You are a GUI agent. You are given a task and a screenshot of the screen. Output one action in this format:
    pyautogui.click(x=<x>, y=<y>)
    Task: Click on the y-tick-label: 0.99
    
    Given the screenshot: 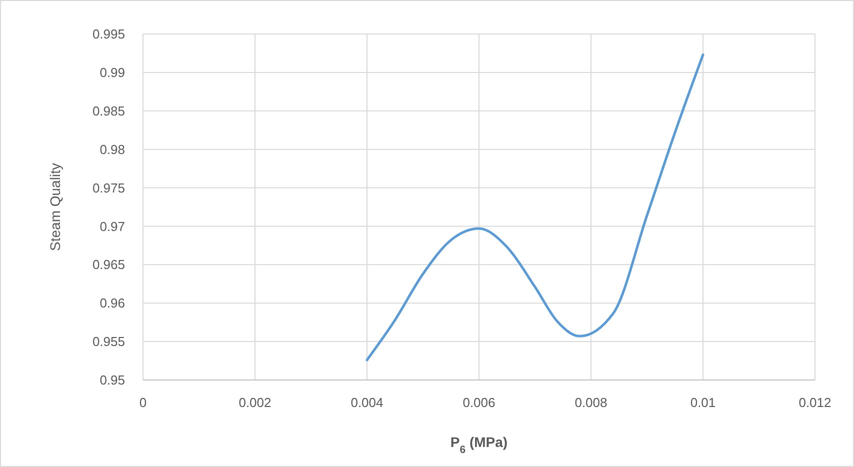 What is the action you would take?
    pyautogui.click(x=112, y=72)
    